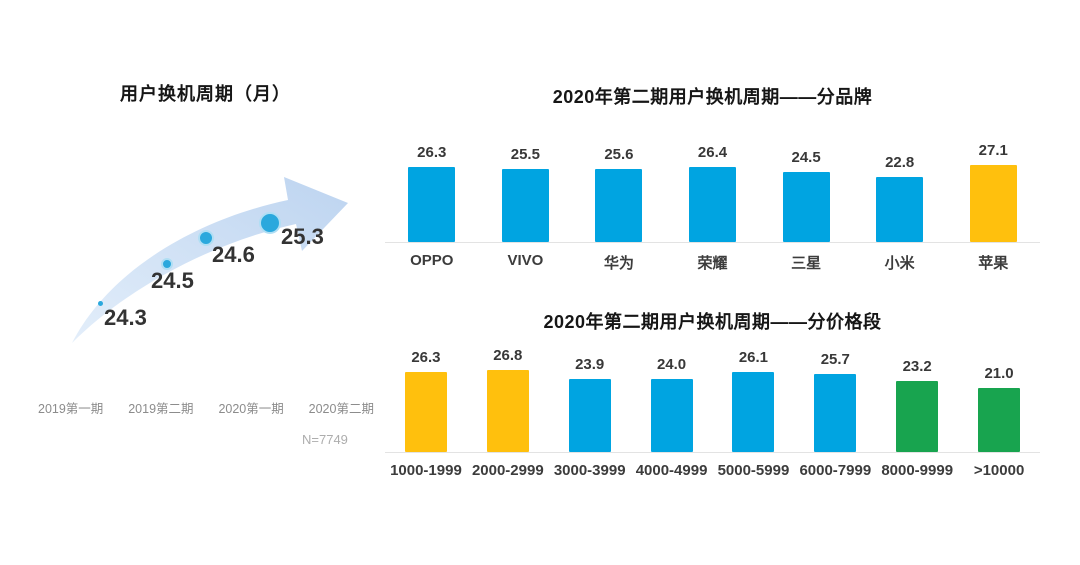 This screenshot has width=1080, height=565. Describe the element at coordinates (589, 470) in the screenshot. I see `bar-category-label: 3000-3999` at that location.